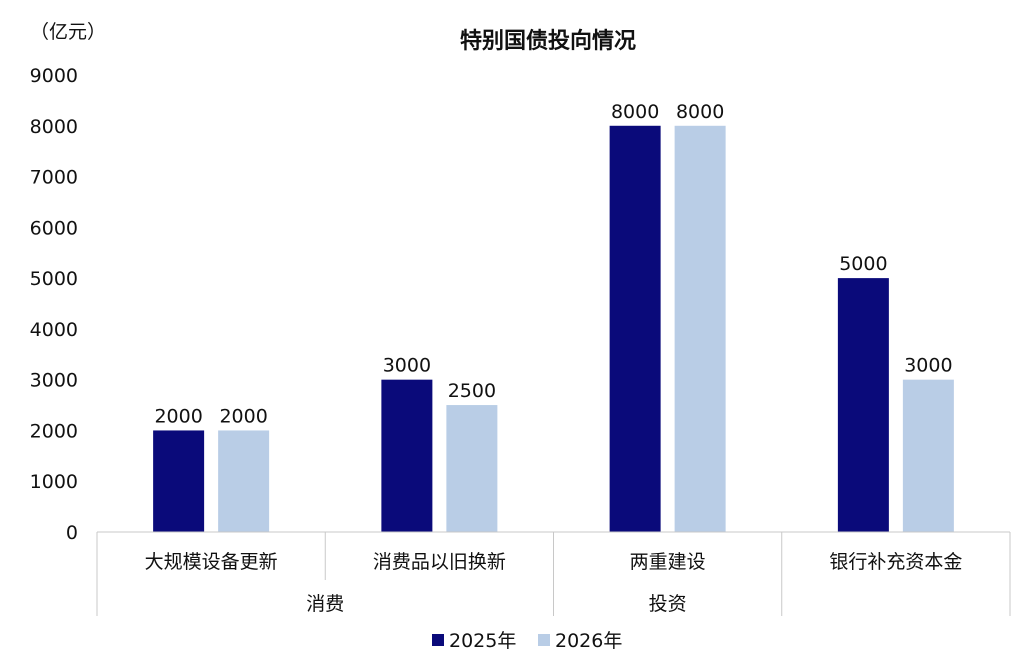 The width and height of the screenshot is (1024, 667). Describe the element at coordinates (72, 533) in the screenshot. I see `y-tick-label-0: 0` at that location.